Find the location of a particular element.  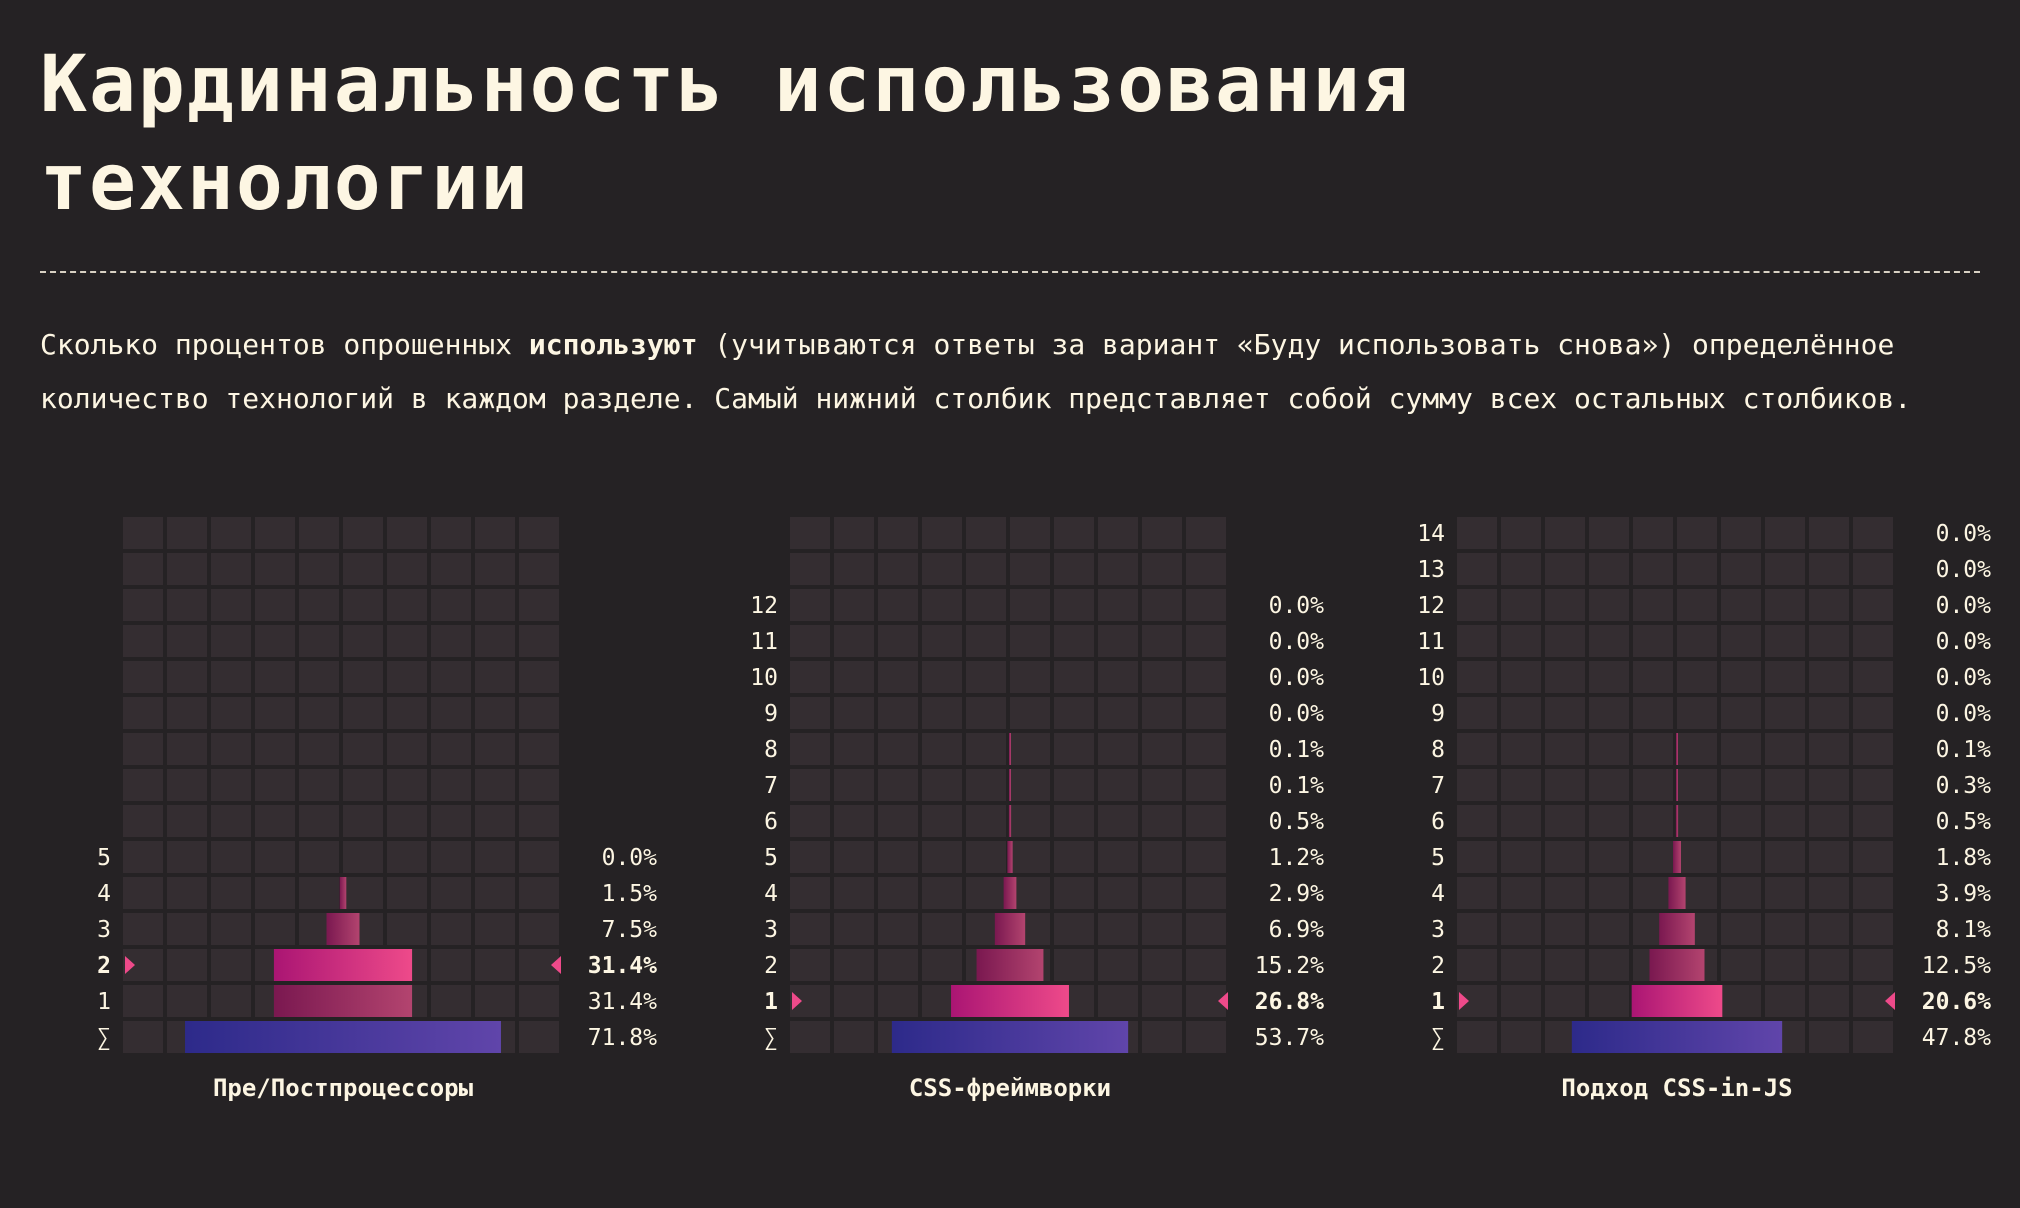

highlight-marker-right-icon is located at coordinates (1890, 1001).